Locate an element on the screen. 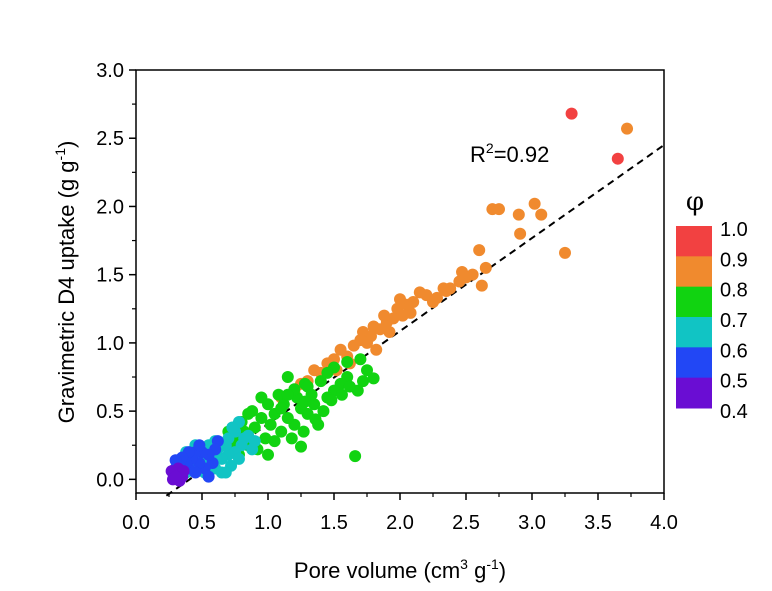 The width and height of the screenshot is (772, 591). x-axis-label: Pore volume (cm3 g-1) is located at coordinates (400, 569).